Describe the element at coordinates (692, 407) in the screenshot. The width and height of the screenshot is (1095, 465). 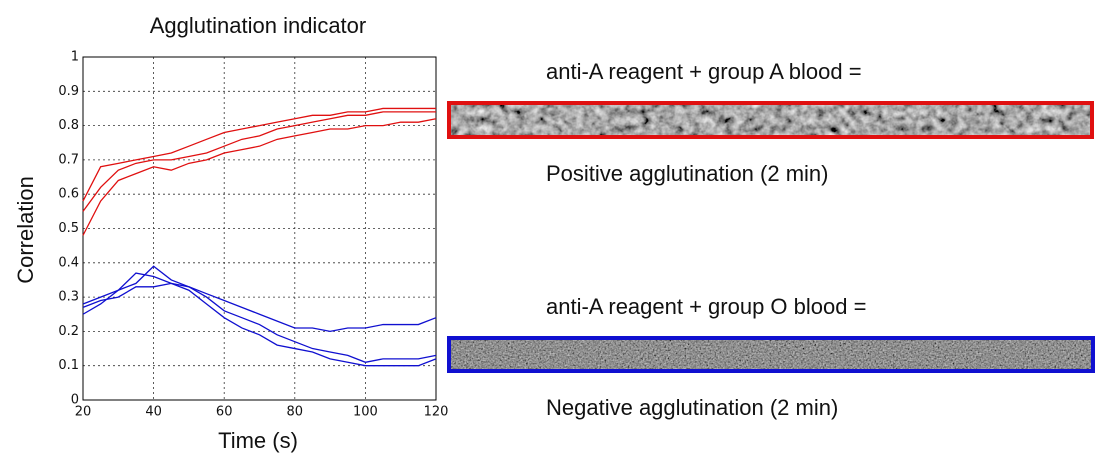
I see `panel-result: Negative agglutination (2 min)` at that location.